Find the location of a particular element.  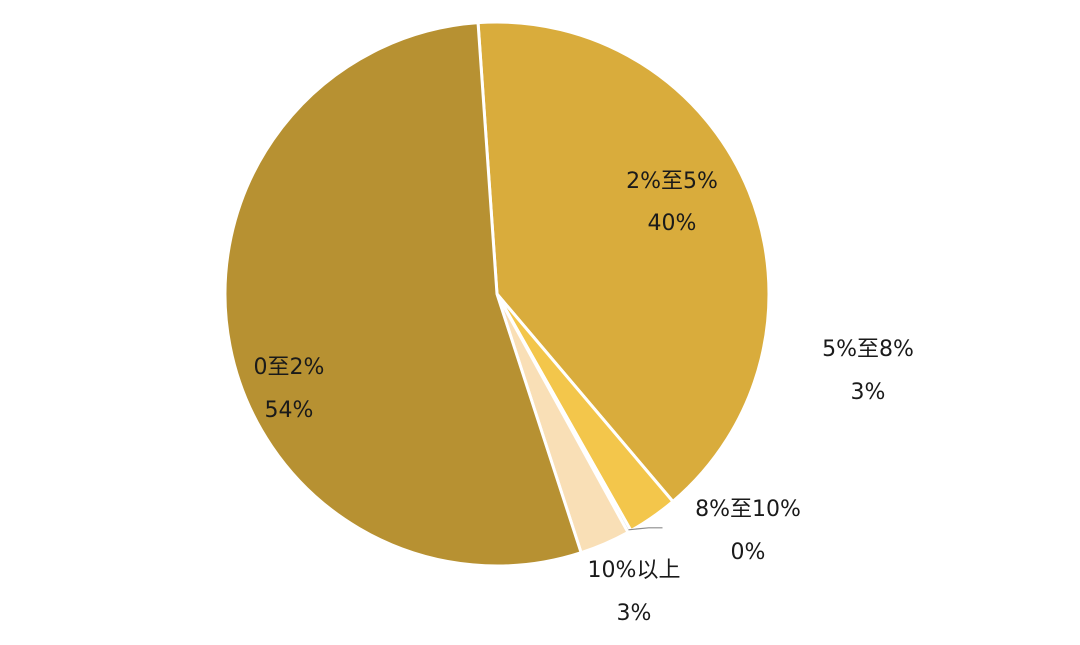

slice-label-5-8: 5%至8% 3% is located at coordinates (868, 371).